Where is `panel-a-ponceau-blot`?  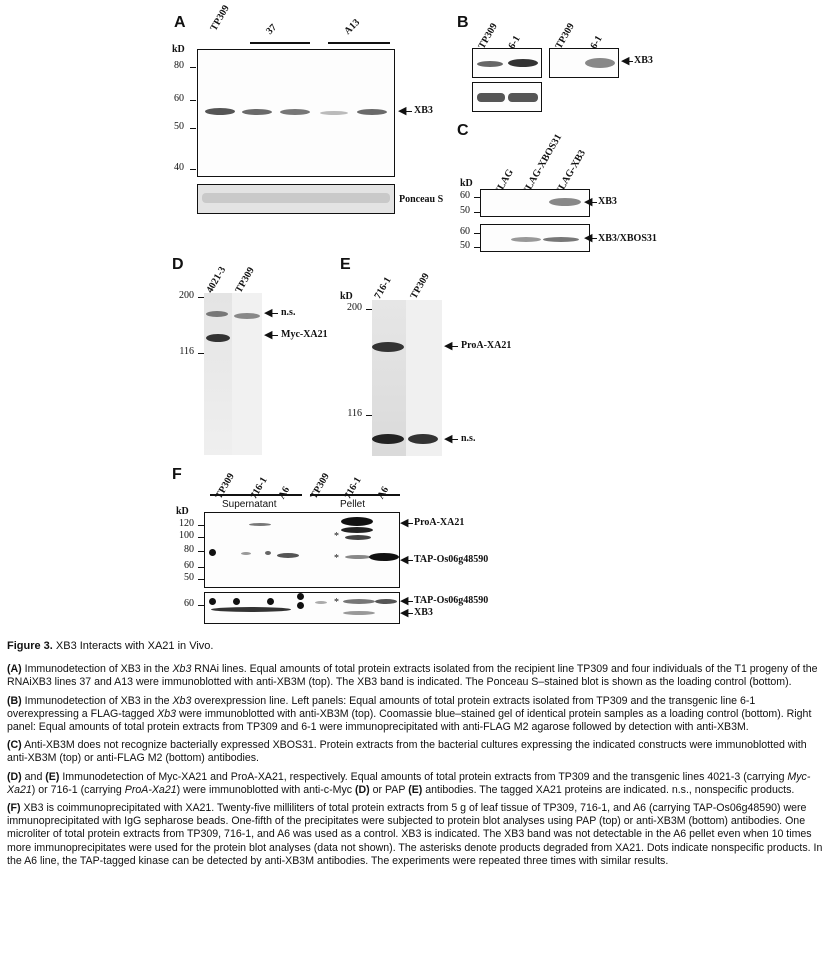
panel-a-ponceau-blot is located at coordinates (296, 199).